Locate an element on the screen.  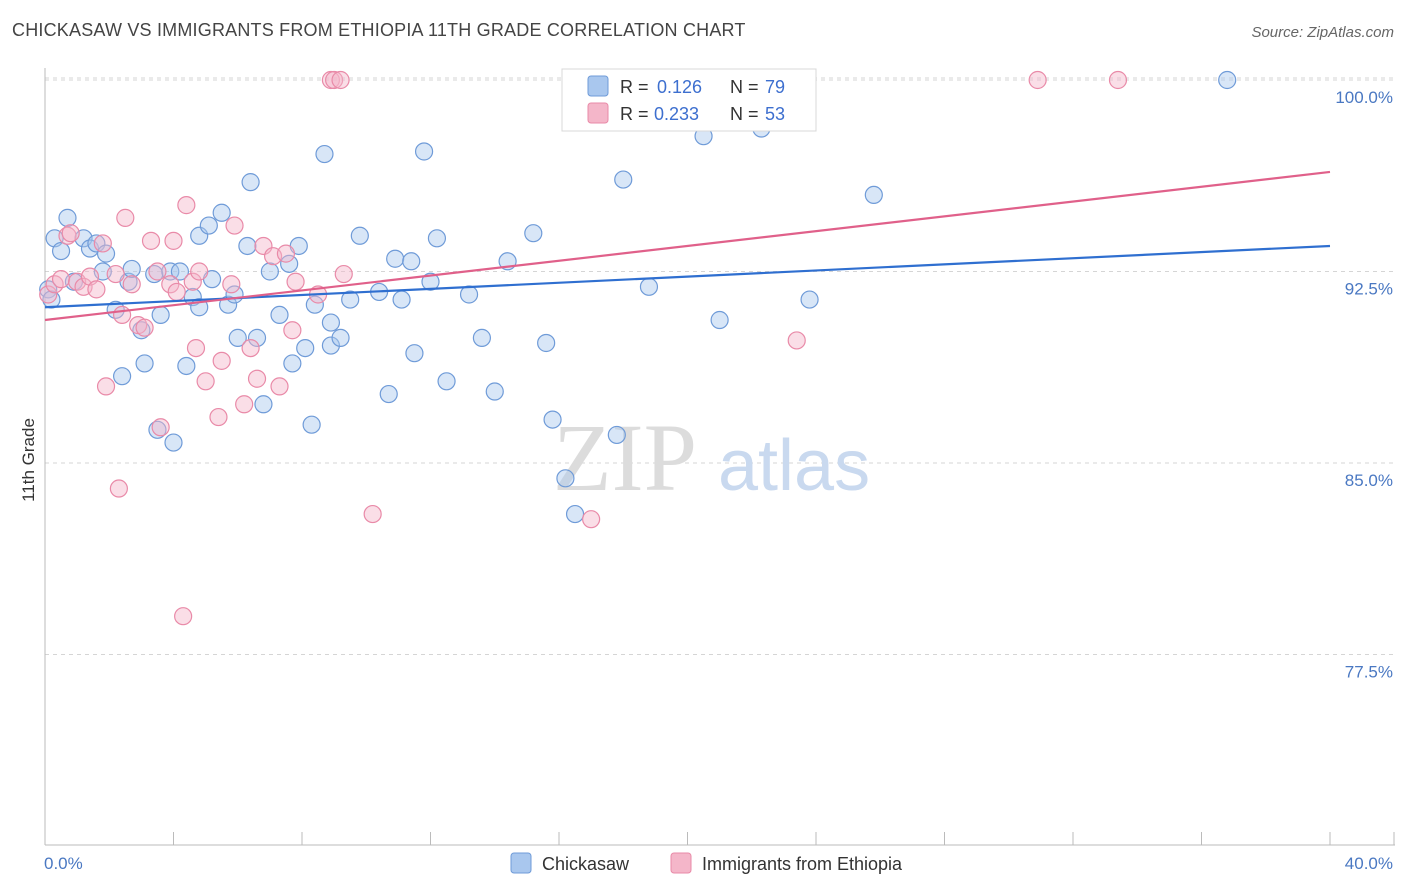
x-tick-min: 0.0% is located at coordinates (63, 863).